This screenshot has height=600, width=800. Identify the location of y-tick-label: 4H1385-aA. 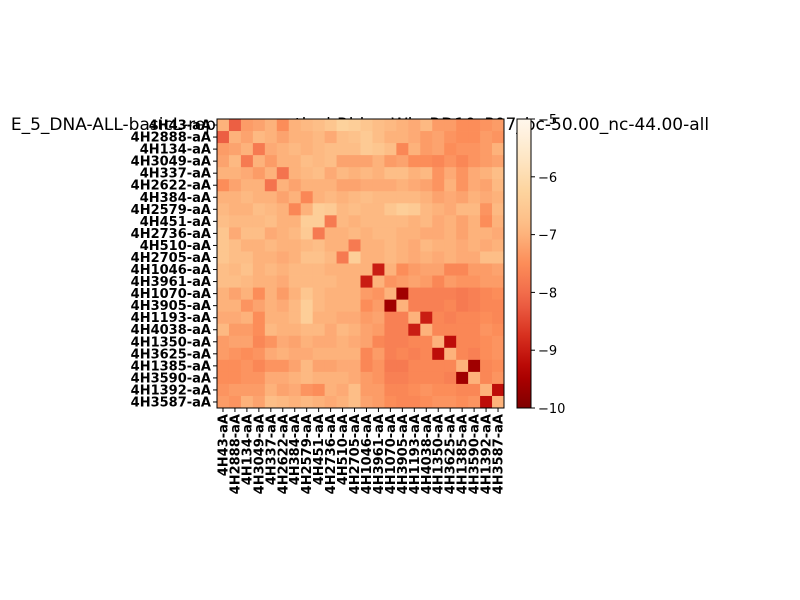
(171, 366).